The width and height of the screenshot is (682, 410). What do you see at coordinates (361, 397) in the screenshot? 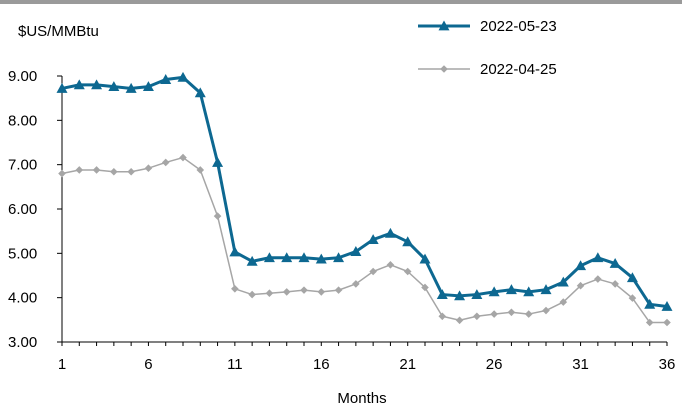
I see `x-axis-label: Months` at bounding box center [361, 397].